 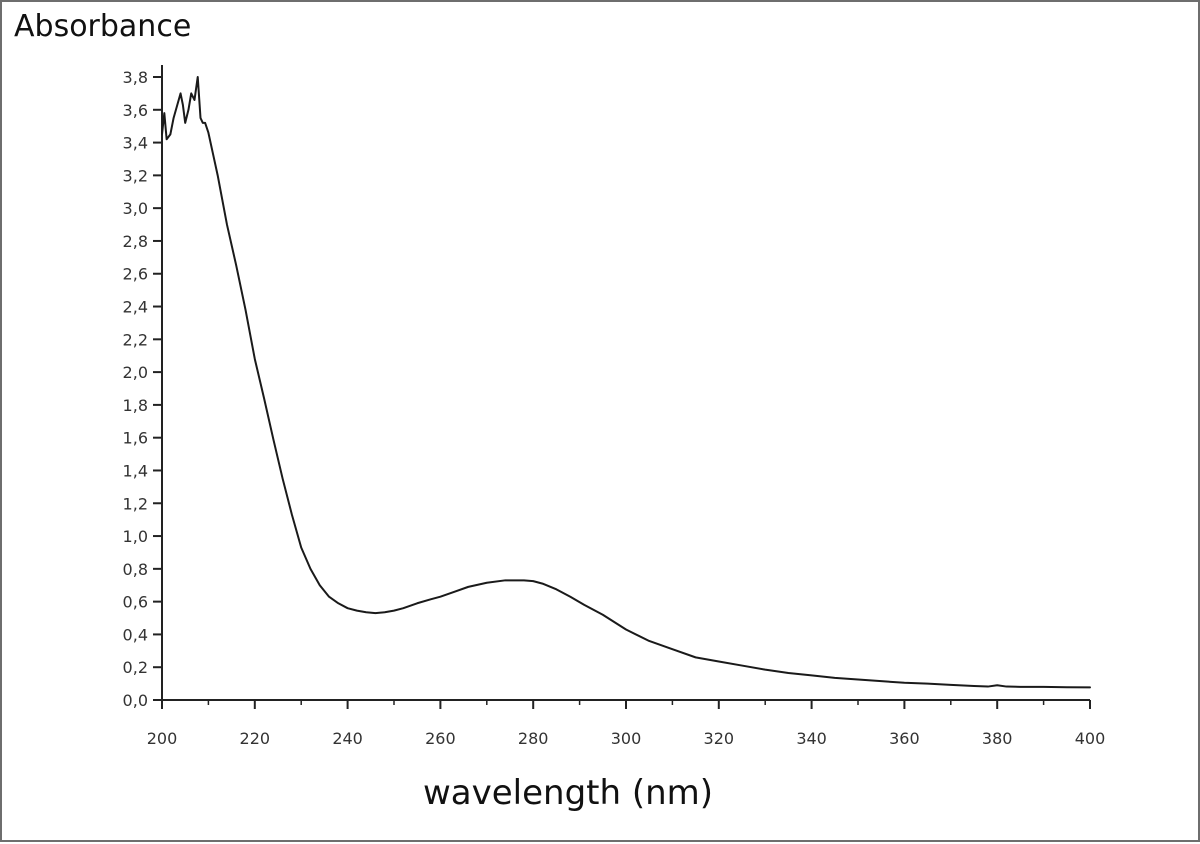 I want to click on y-tick-label: 1,6, so click(x=135, y=438).